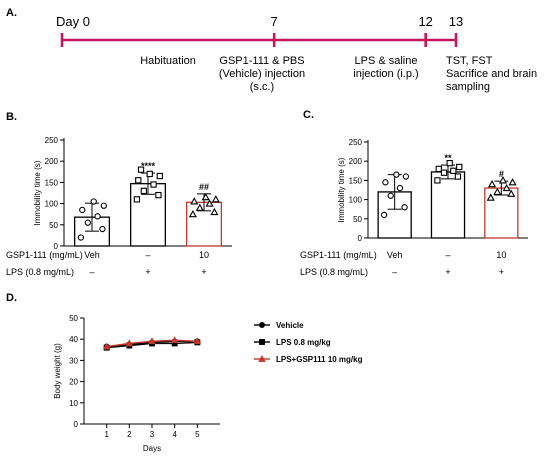 The width and height of the screenshot is (550, 458). Describe the element at coordinates (11, 13) in the screenshot. I see `panel-a-label: A.` at that location.